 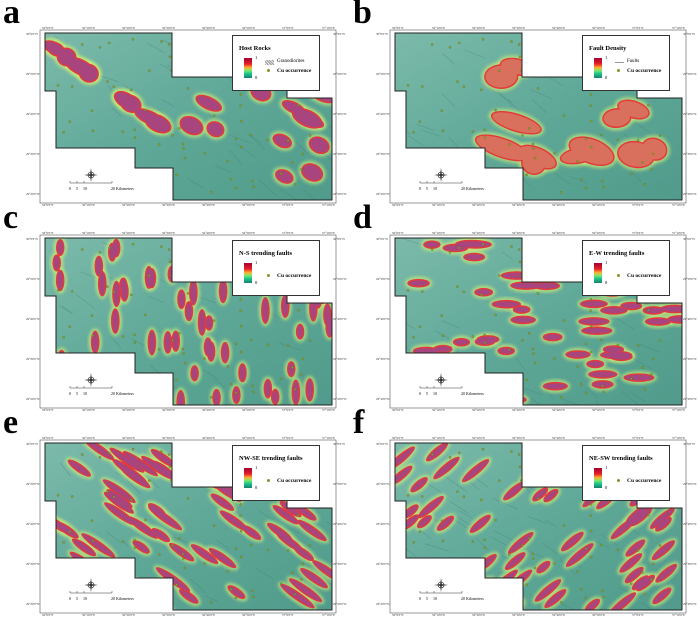 I want to click on longitude-label: 57°10'0"E, so click(x=329, y=615).